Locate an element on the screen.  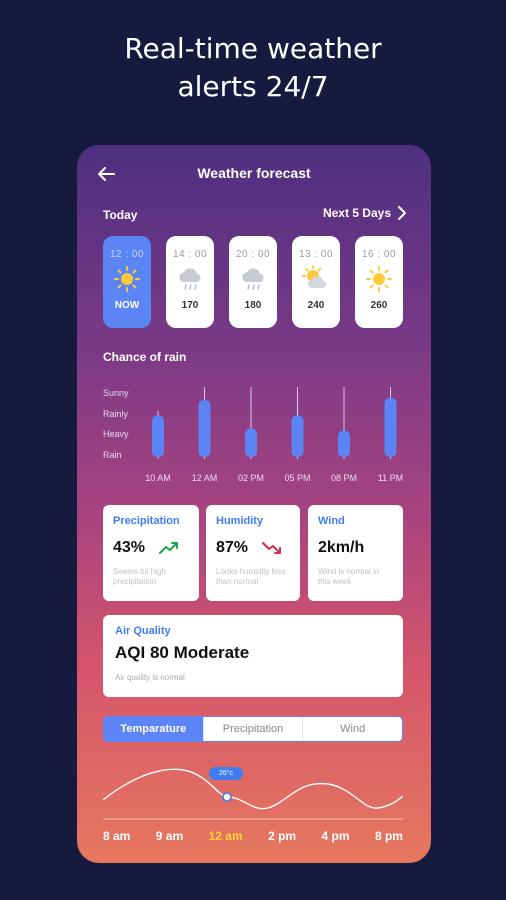
legend-rainly: Rainly is located at coordinates (116, 413).